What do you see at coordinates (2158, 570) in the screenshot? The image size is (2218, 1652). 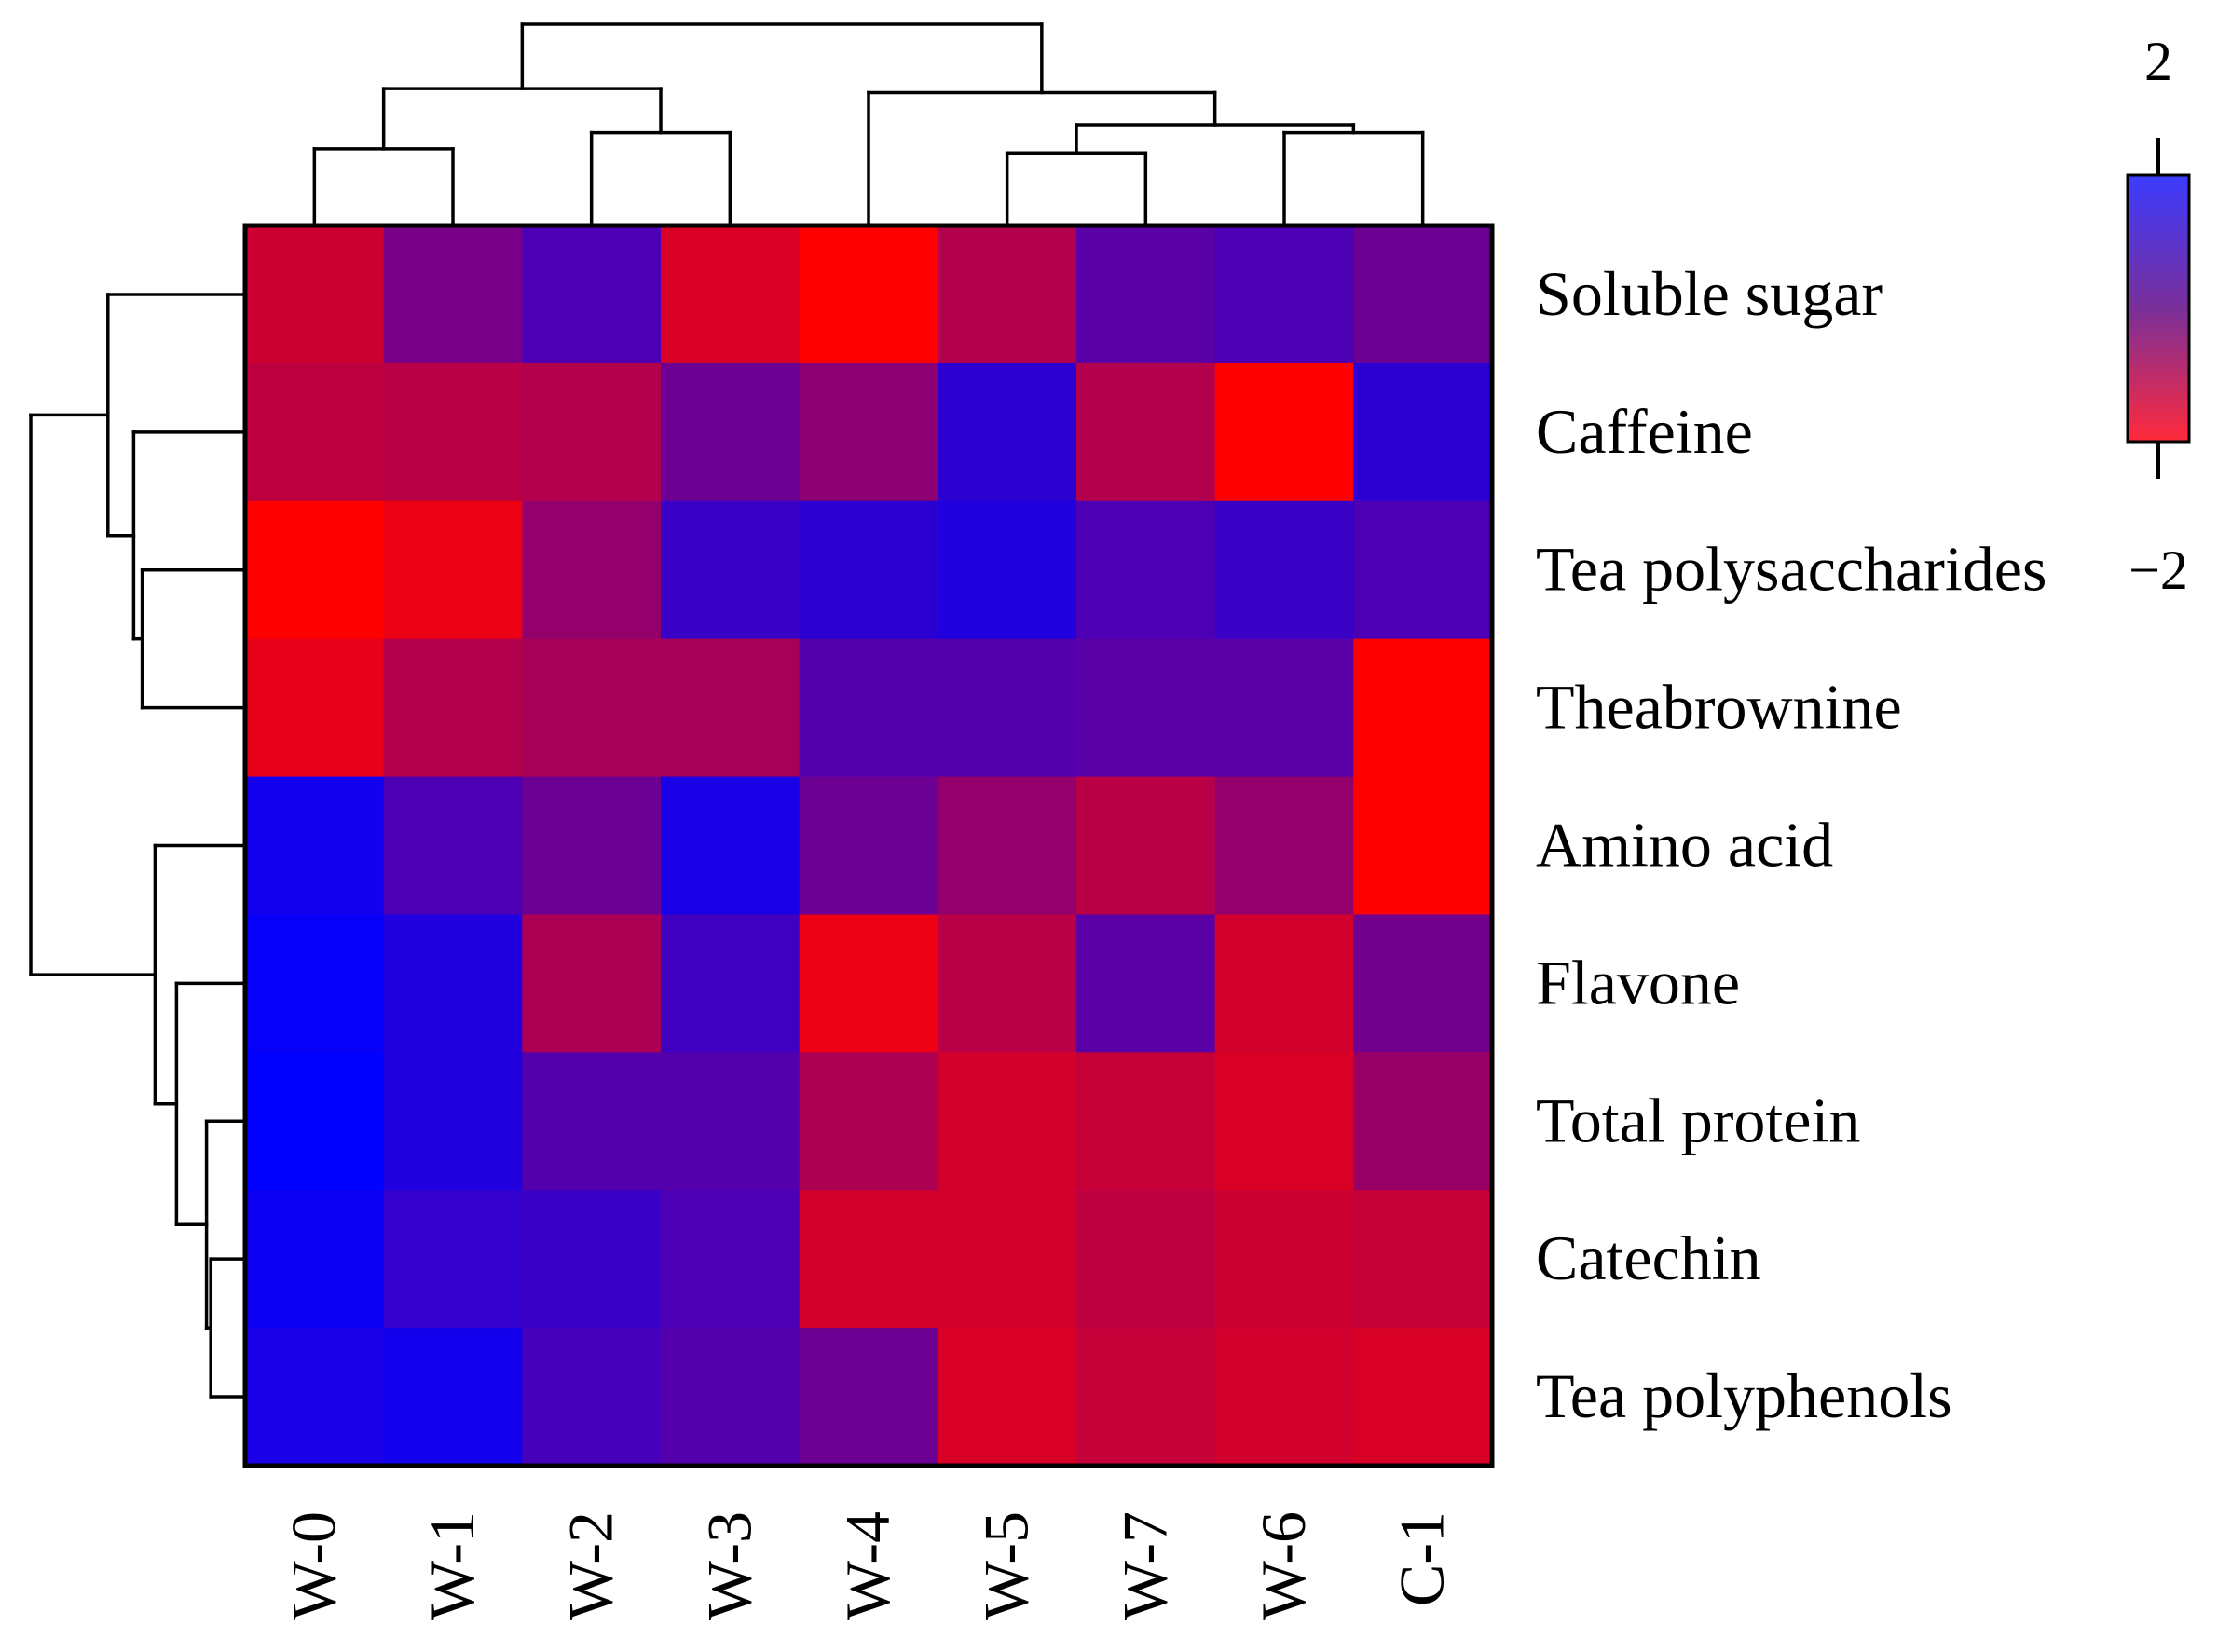 I see `legend-min-label: −2` at bounding box center [2158, 570].